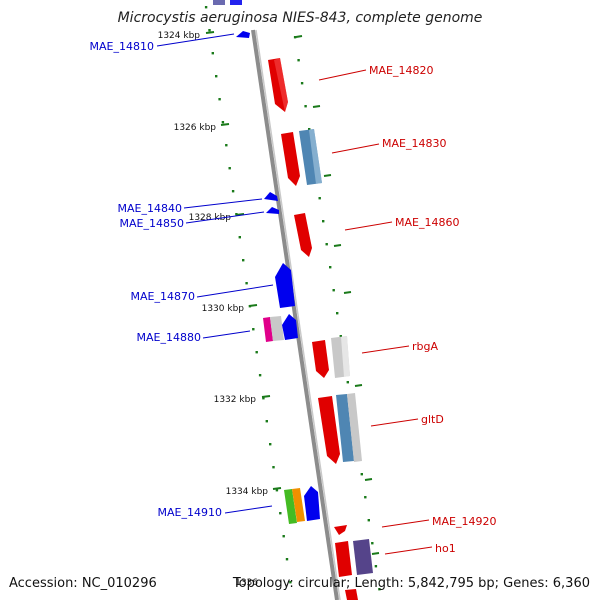 Image resolution: width=600 pixels, height=600 pixels. What do you see at coordinates (227, 2) in the screenshot?
I see `gene-arrow-clipped-top` at bounding box center [227, 2].